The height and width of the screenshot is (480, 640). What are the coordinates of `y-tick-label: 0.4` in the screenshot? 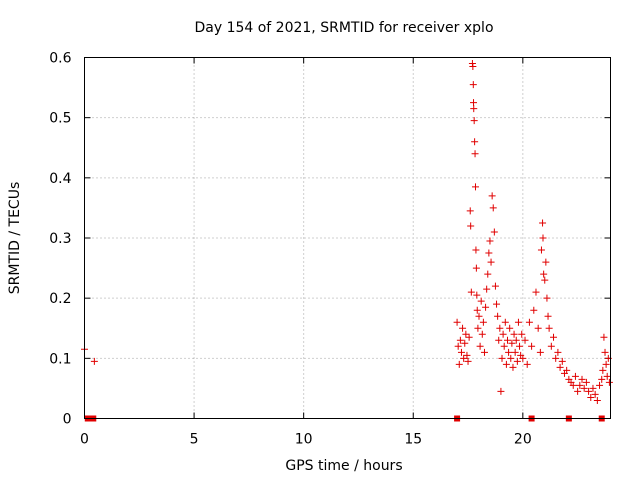 It's located at (60, 179).